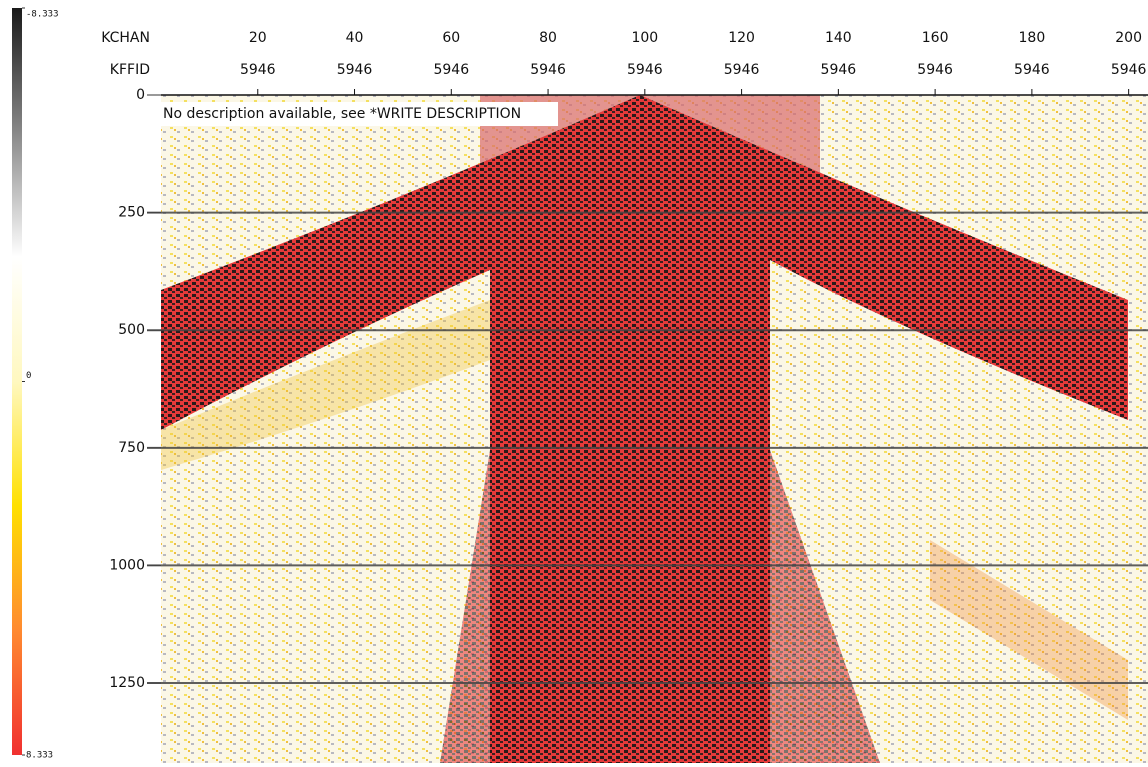 The image size is (1148, 767). What do you see at coordinates (28, 376) in the screenshot?
I see `colorbar-label: 0` at bounding box center [28, 376].